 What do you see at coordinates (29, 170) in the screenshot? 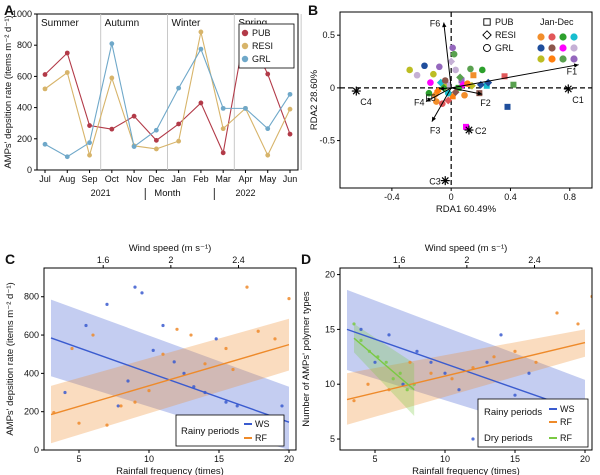
I see `y-tick-label: 0` at bounding box center [29, 170].